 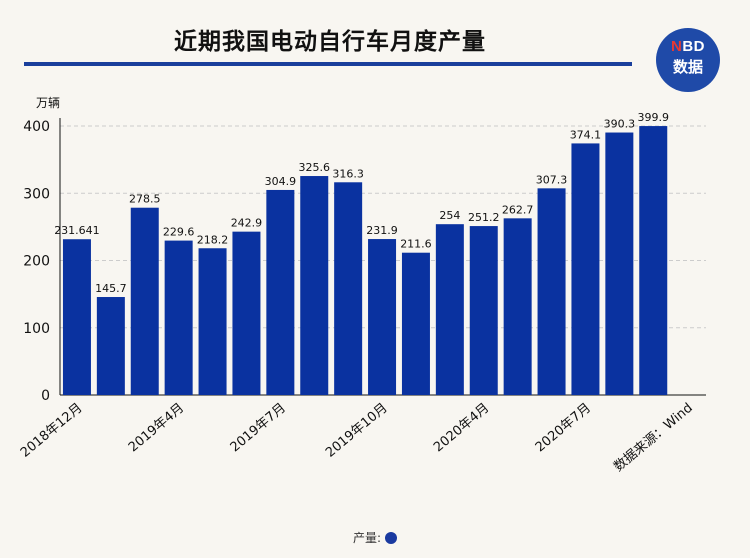 What do you see at coordinates (367, 538) in the screenshot?
I see `legend-label: 产量:` at bounding box center [367, 538].